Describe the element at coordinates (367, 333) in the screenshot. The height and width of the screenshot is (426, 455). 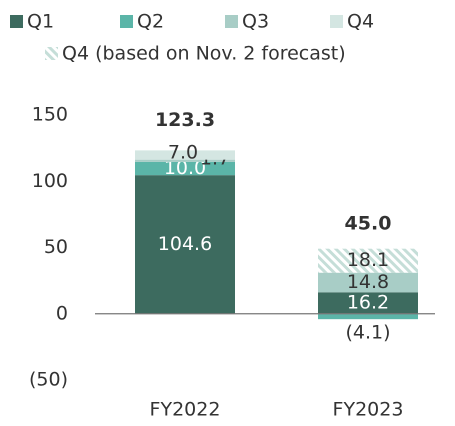
I see `value-label: (4.1)` at that location.